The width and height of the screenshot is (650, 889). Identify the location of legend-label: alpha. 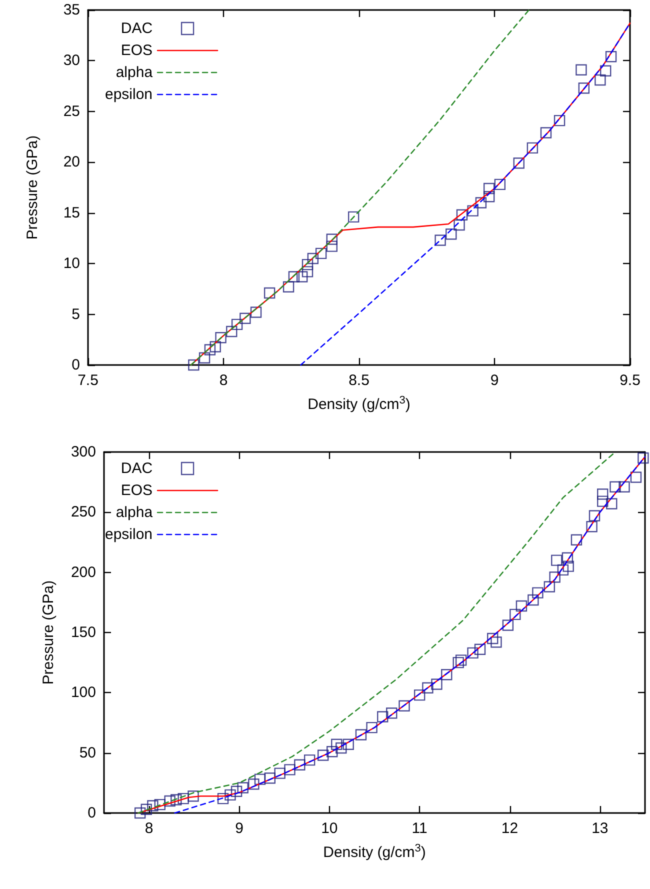
(135, 72).